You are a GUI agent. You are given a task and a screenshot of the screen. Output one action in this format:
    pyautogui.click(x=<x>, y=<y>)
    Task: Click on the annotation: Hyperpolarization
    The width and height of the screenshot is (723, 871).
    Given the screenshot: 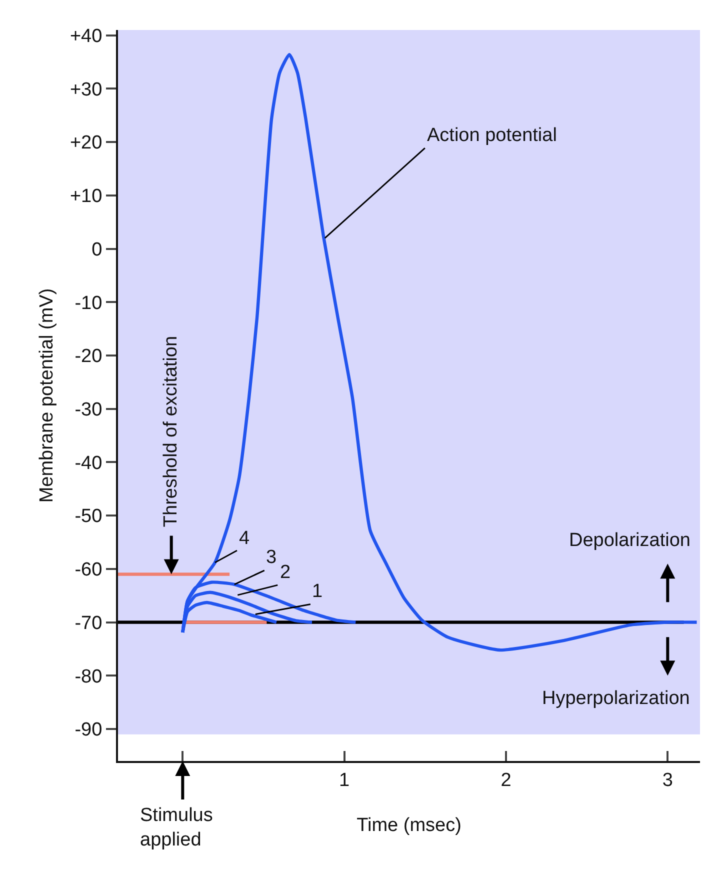 What is the action you would take?
    pyautogui.click(x=616, y=698)
    